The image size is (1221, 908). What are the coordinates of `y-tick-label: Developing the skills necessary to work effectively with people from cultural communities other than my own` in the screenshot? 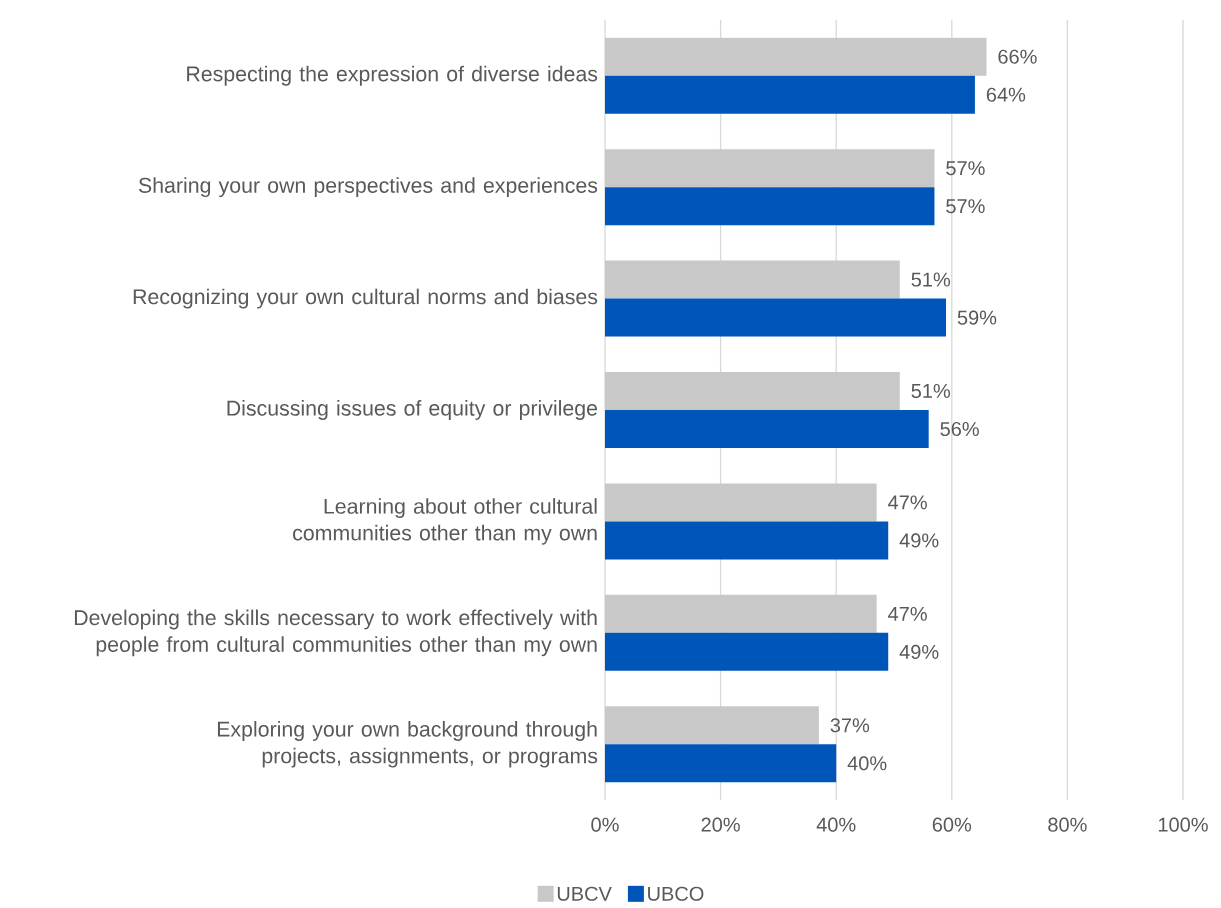 It's located at (335, 633).